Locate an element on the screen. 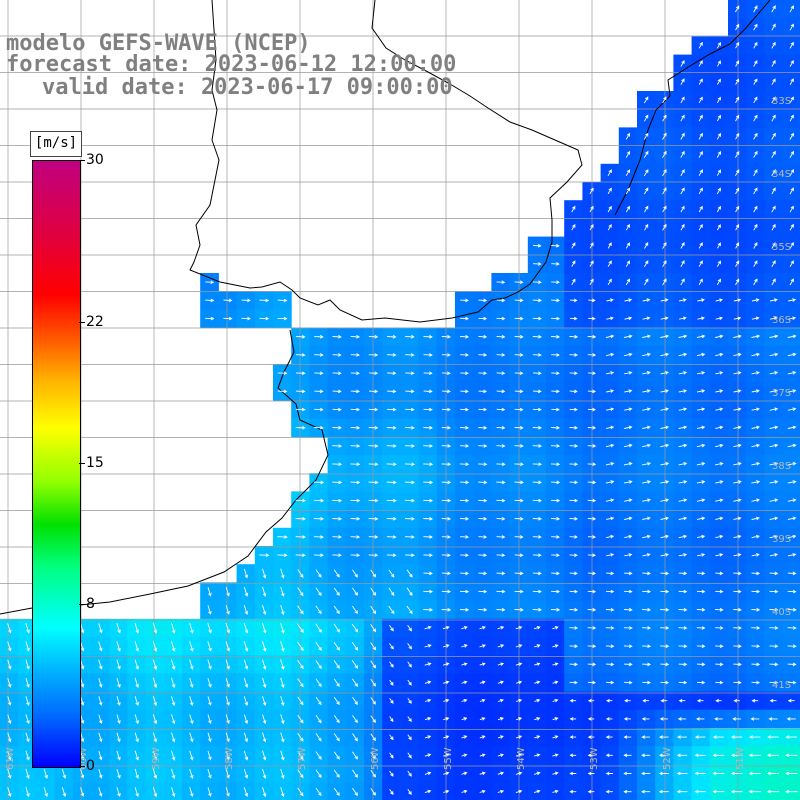 The image size is (800, 800). colorbar-tick-mark is located at coordinates (82, 766).